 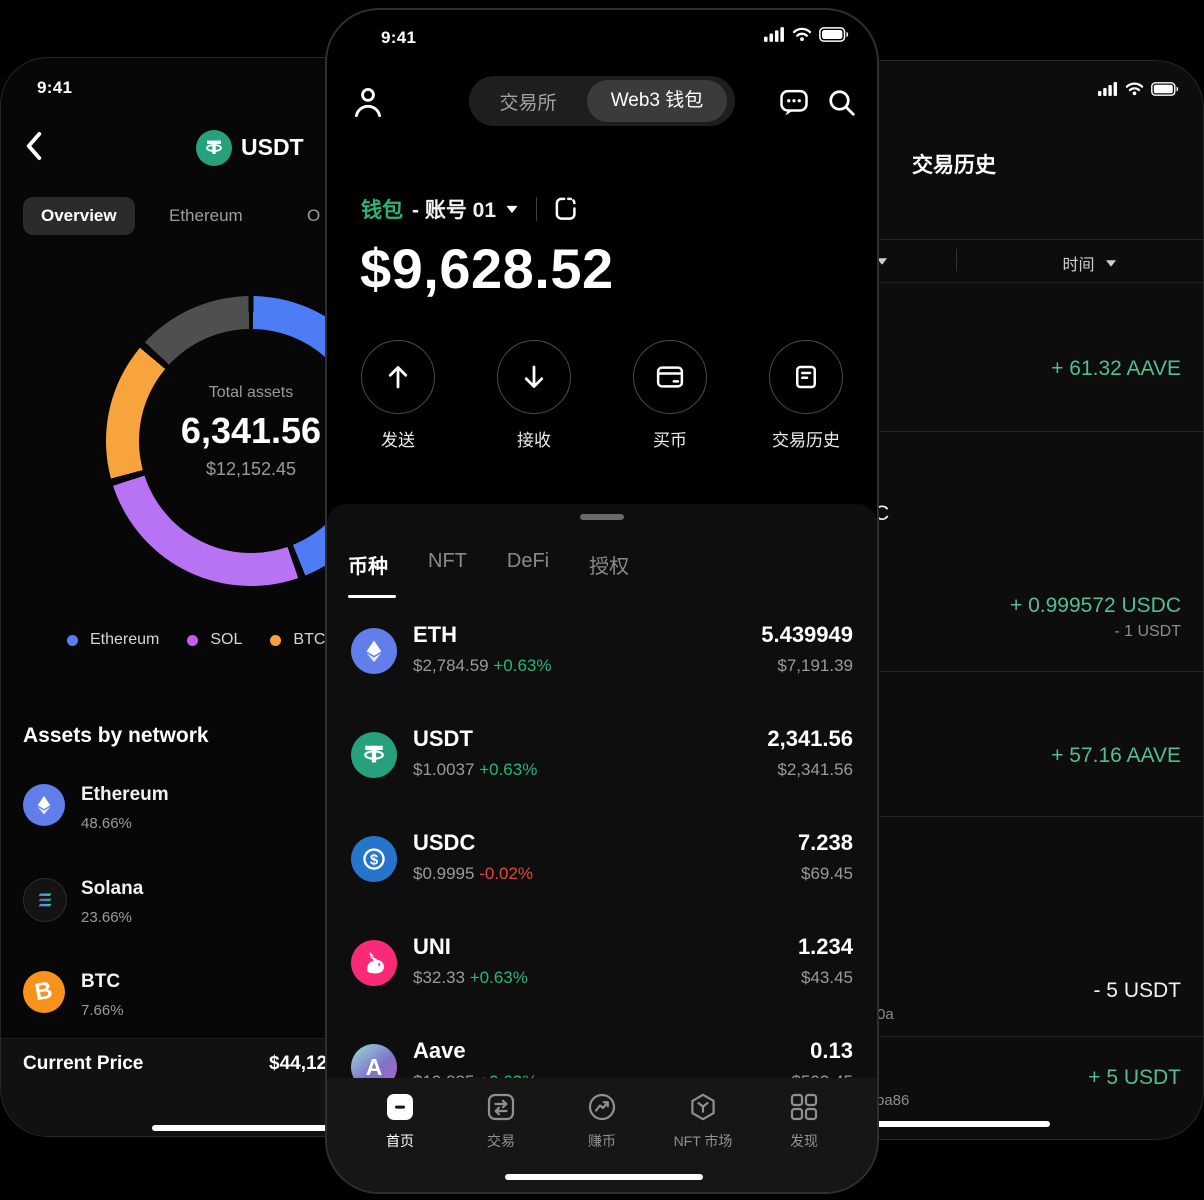 What do you see at coordinates (447, 561) in the screenshot?
I see `tab-nft: NFT` at bounding box center [447, 561].